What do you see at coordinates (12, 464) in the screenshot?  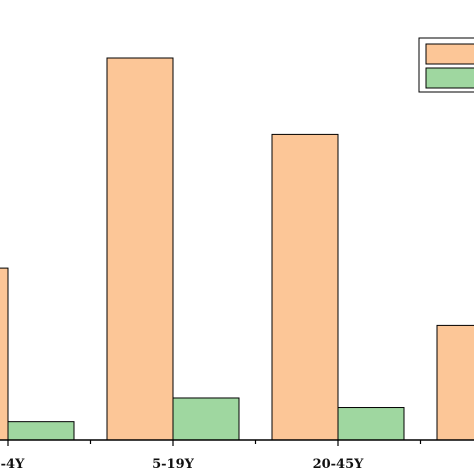 I see `x-tick-label-0-4Y: 0-4Y` at bounding box center [12, 464].